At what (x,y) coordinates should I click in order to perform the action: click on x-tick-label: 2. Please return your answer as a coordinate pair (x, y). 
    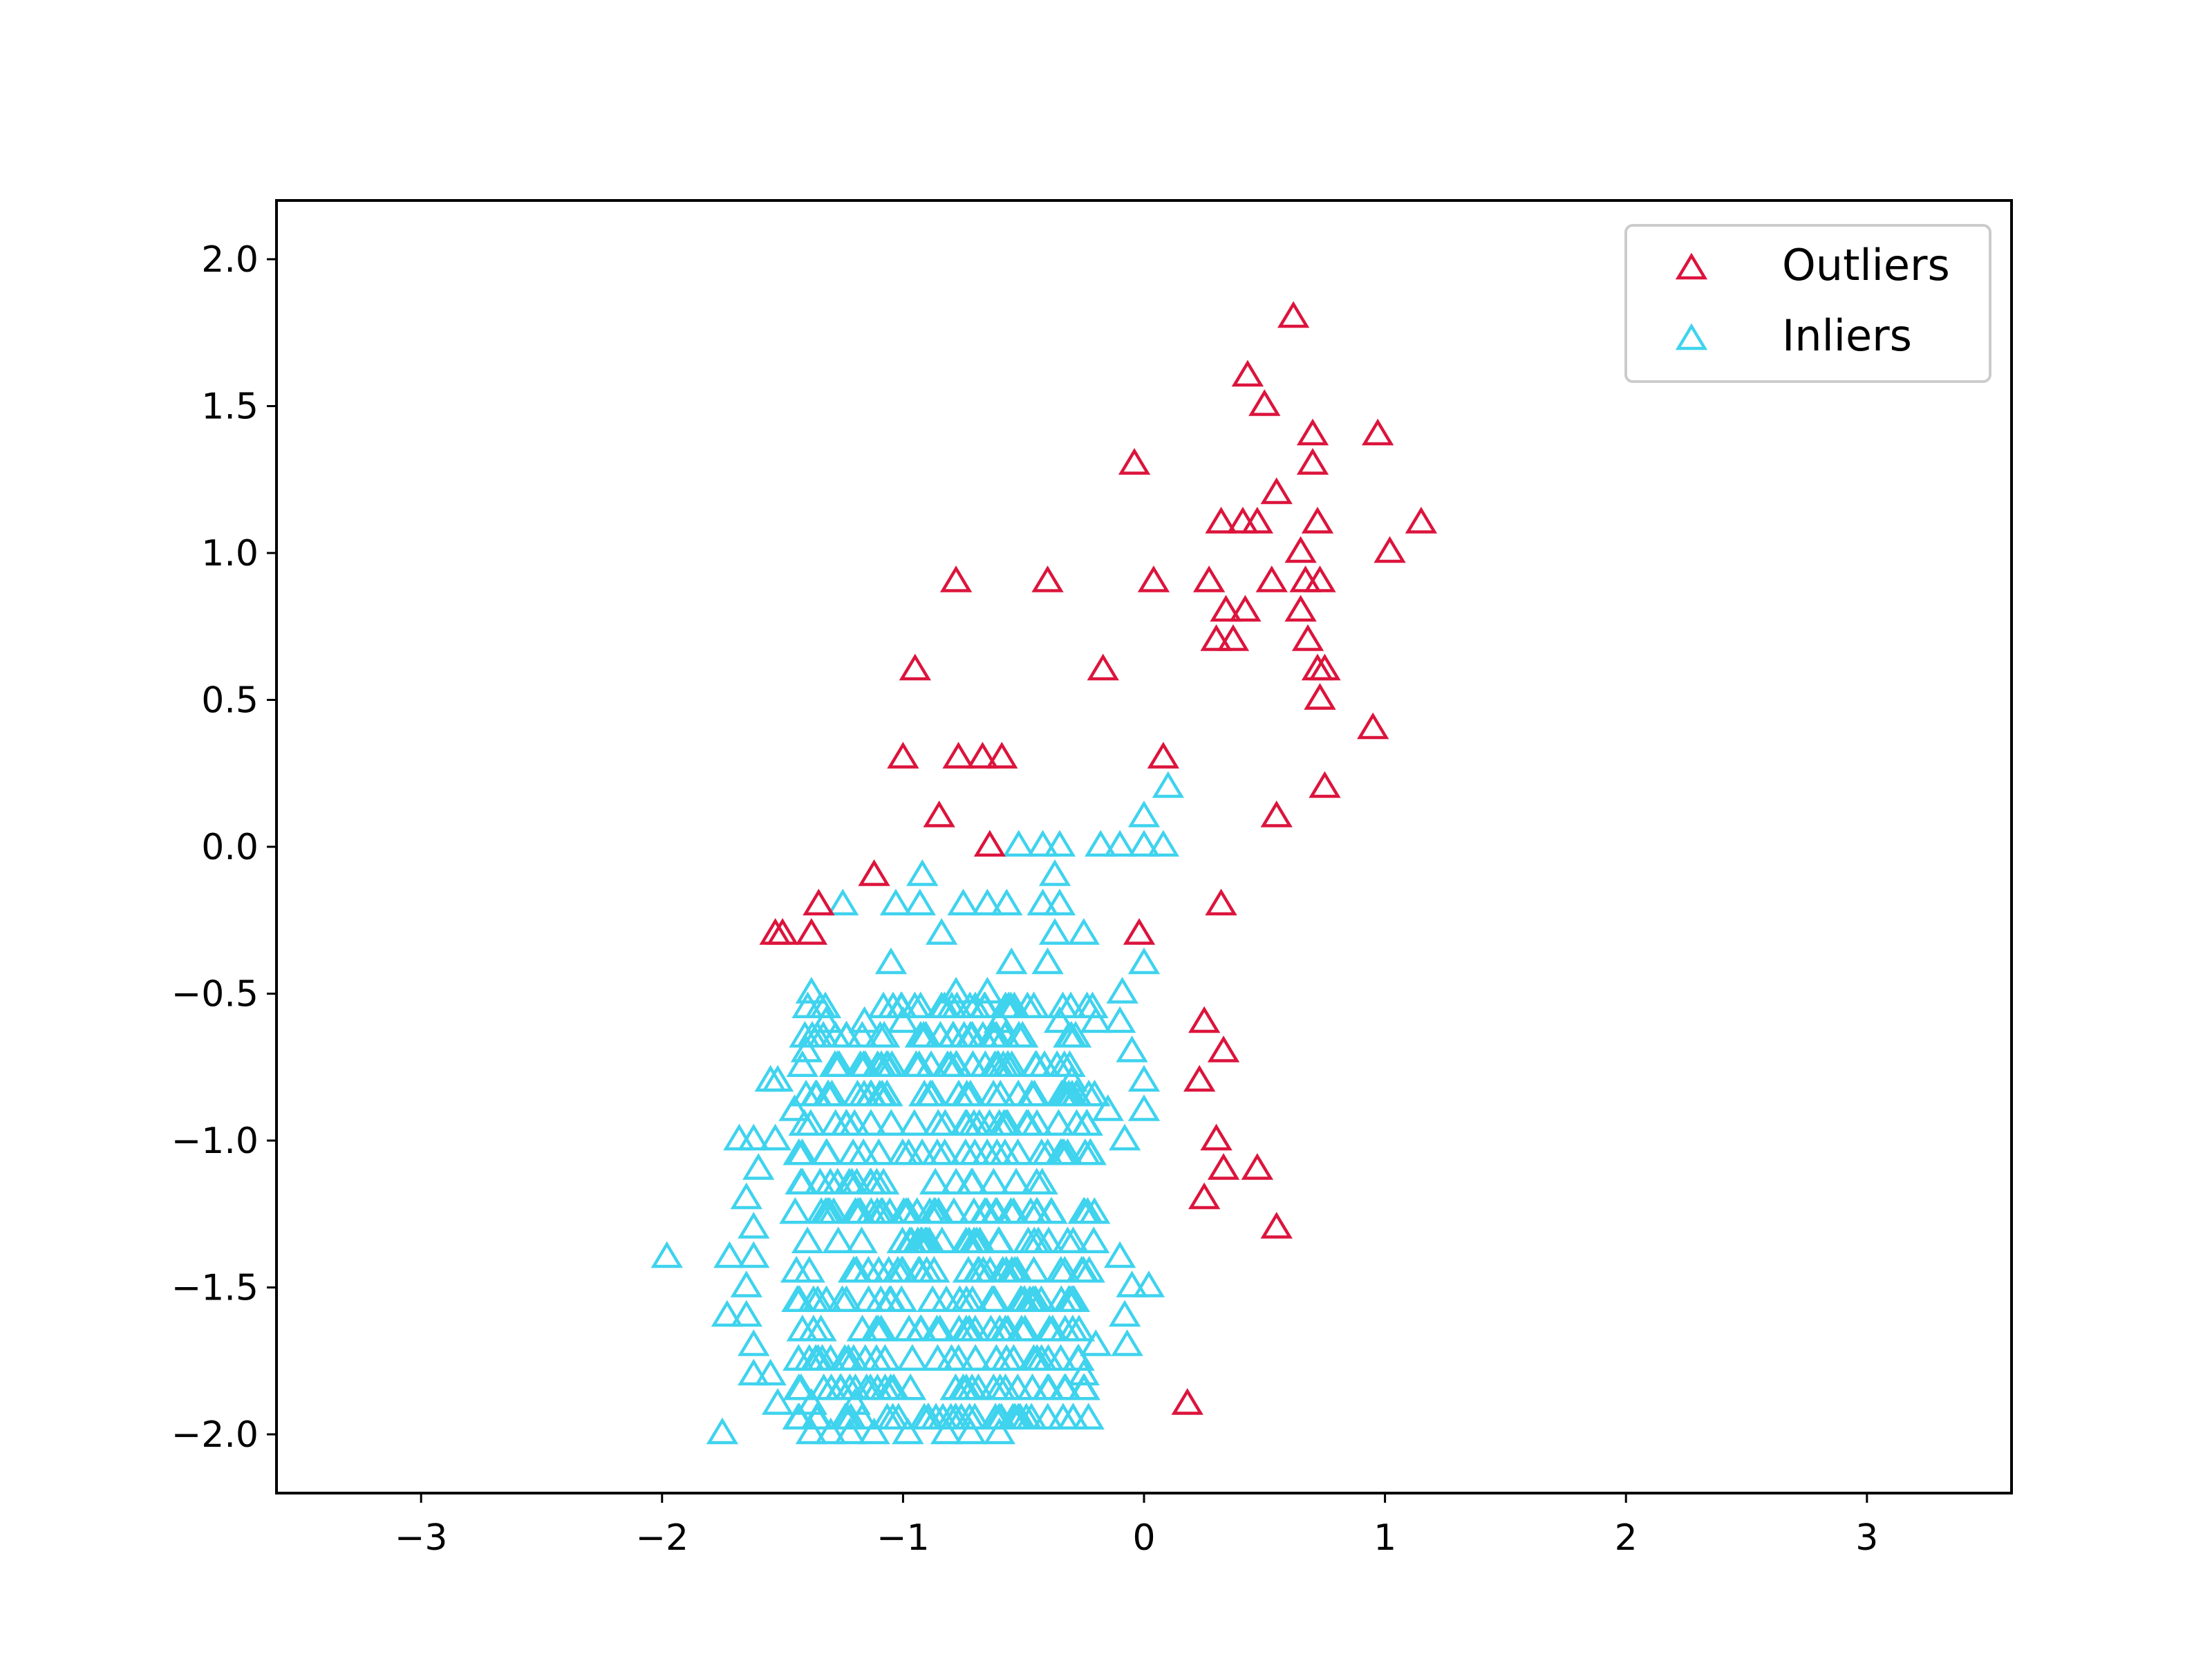
    Looking at the image, I should click on (1626, 1538).